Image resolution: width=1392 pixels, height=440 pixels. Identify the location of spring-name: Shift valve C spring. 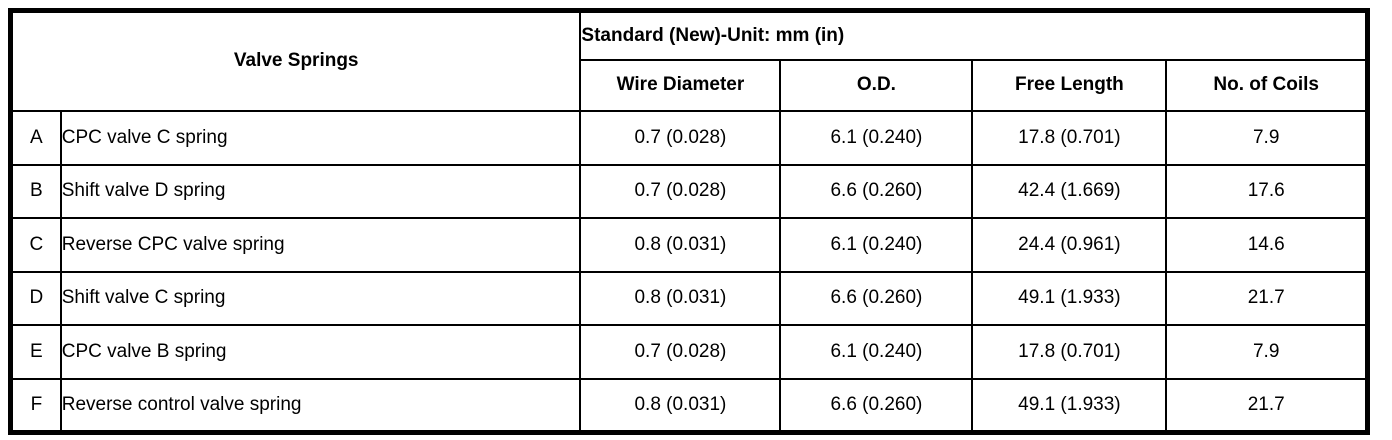
(320, 298).